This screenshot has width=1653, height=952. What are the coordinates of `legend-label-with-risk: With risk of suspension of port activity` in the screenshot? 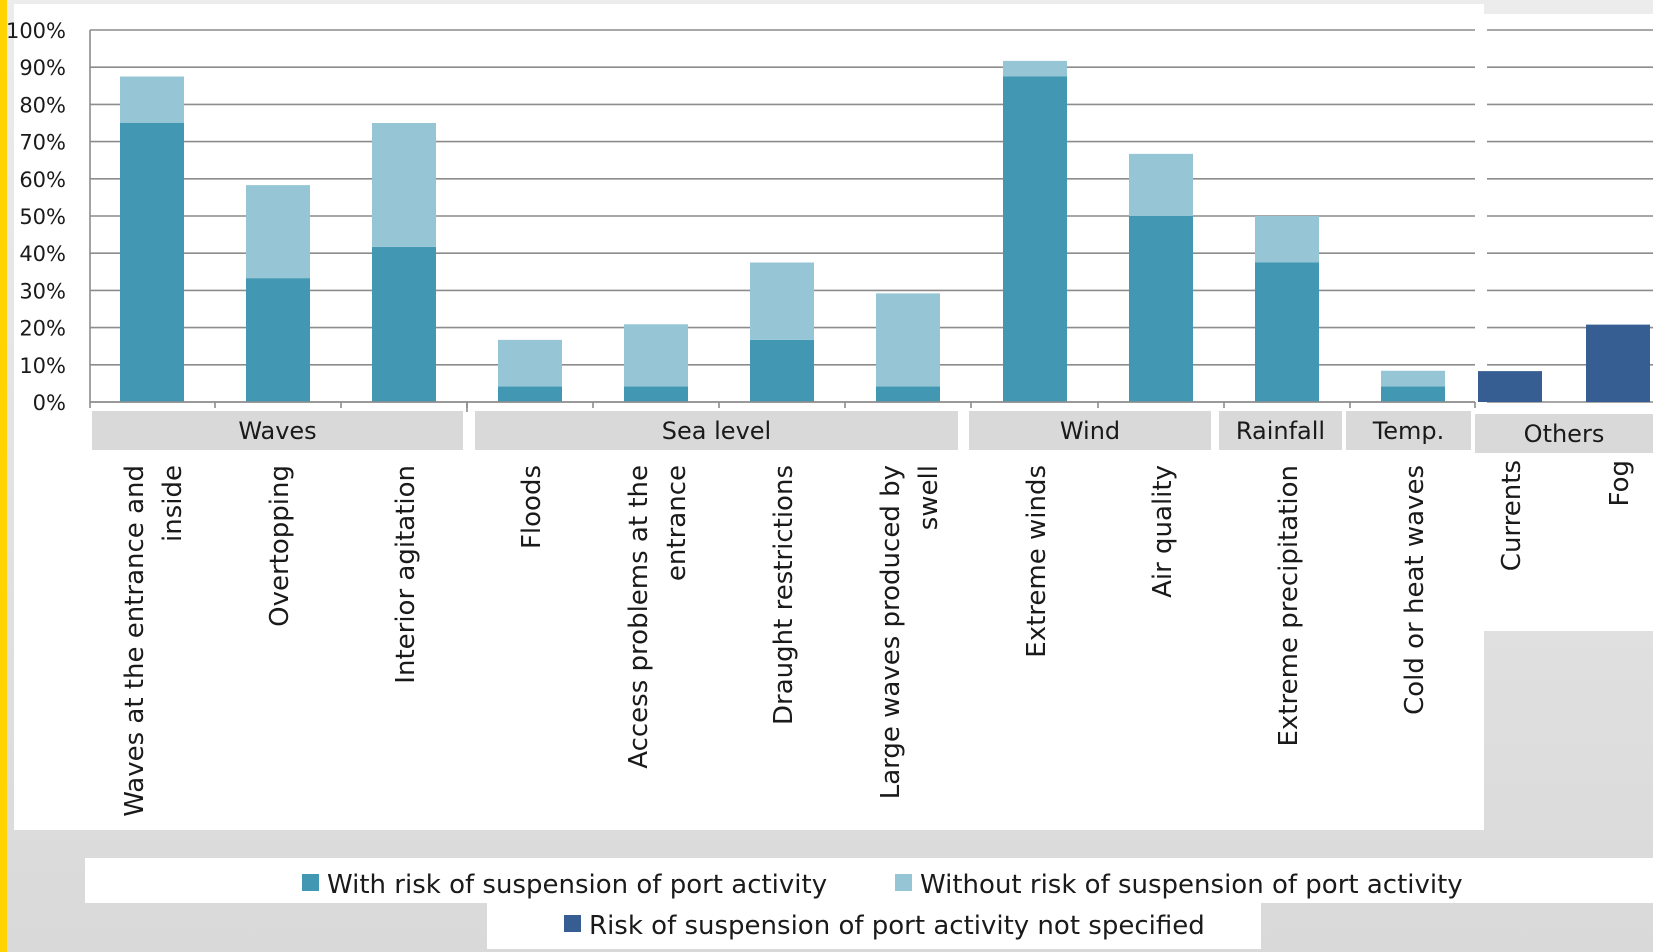 It's located at (577, 885).